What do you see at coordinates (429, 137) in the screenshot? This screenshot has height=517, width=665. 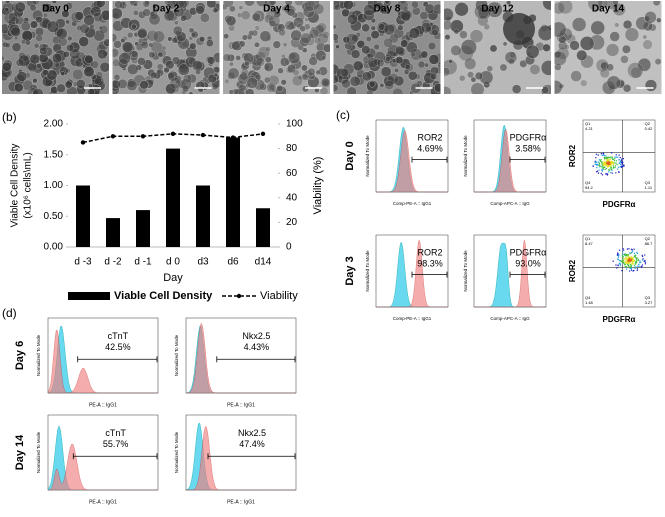 I see `gate-marker: ROR2` at bounding box center [429, 137].